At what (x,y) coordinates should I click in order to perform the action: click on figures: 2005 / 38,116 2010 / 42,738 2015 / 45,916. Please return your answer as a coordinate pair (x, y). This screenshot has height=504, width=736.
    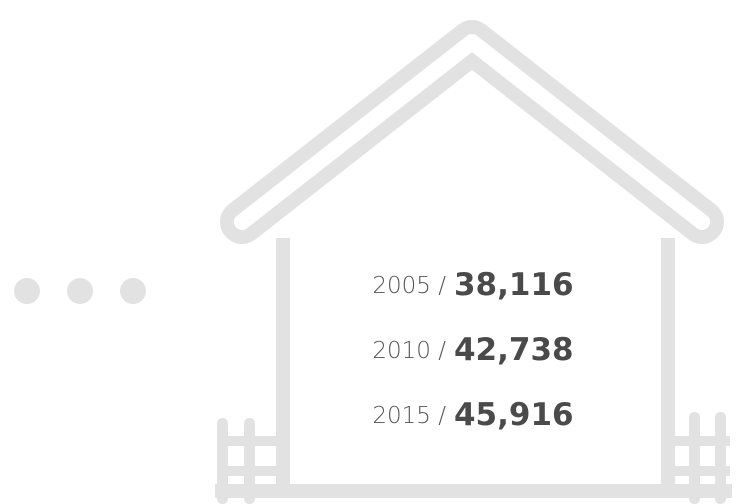
    Looking at the image, I should click on (472, 350).